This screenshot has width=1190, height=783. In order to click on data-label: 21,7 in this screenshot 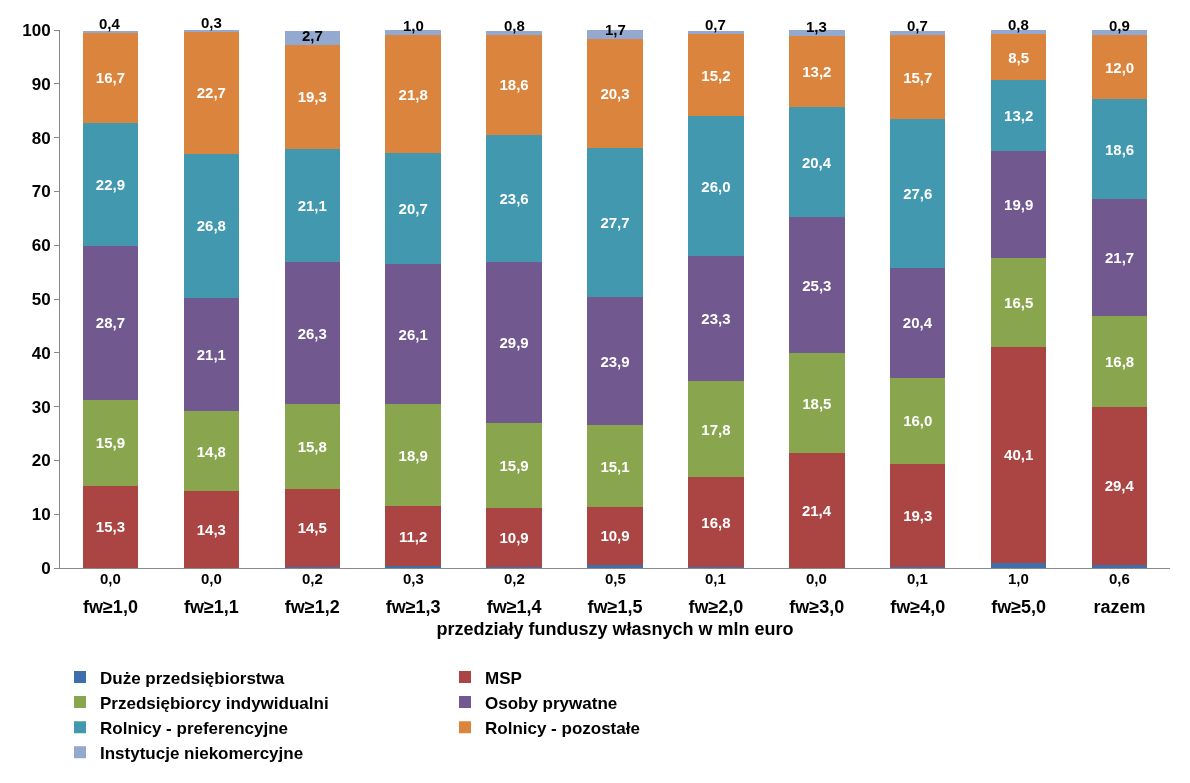, I will do `click(1119, 258)`.